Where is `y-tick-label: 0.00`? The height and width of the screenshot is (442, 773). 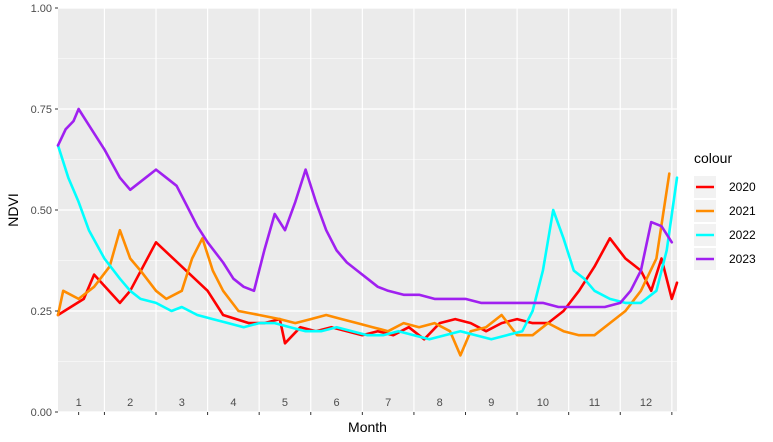 y-tick-label: 0.00 is located at coordinates (41, 413).